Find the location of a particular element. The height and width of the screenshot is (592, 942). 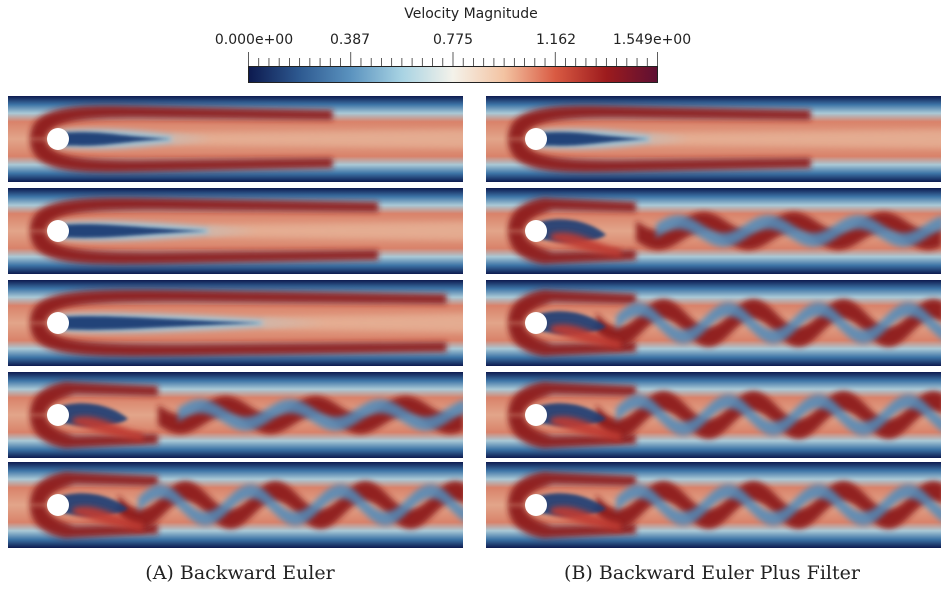

caption-left: (A) Backward Euler is located at coordinates (239, 573).